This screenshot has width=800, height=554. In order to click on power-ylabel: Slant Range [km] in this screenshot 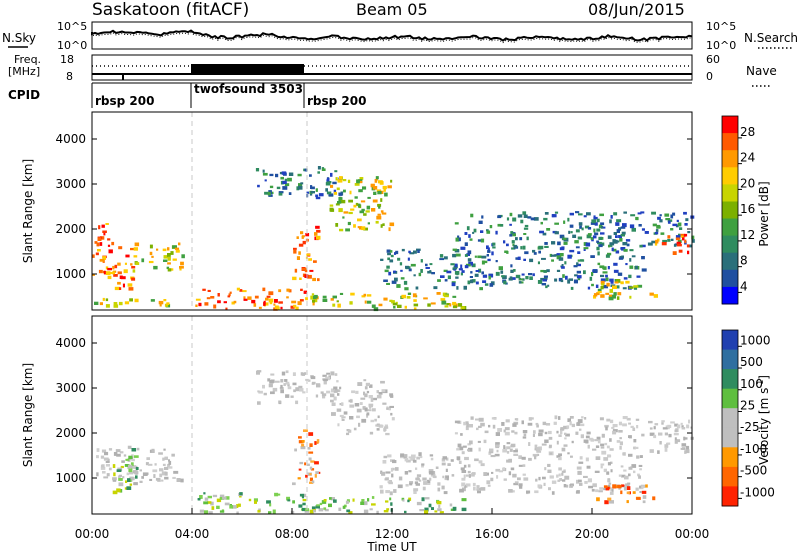, I will do `click(28, 211)`.